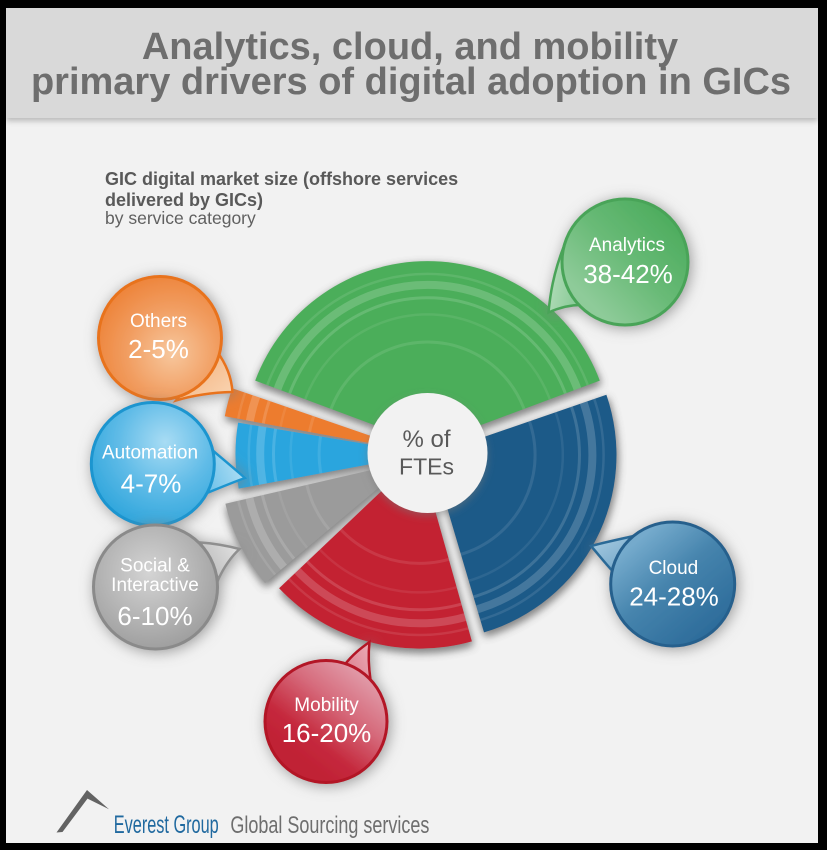  Describe the element at coordinates (628, 274) in the screenshot. I see `svg-text: 38-42%` at that location.